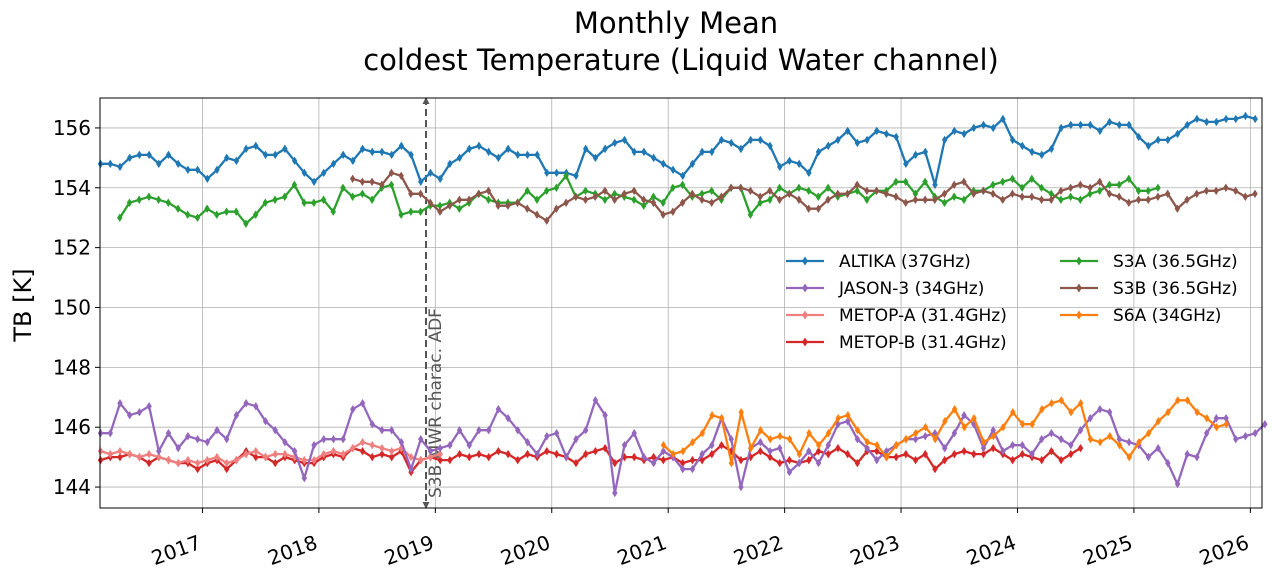  Describe the element at coordinates (944, 432) in the screenshot. I see `series-line` at that location.